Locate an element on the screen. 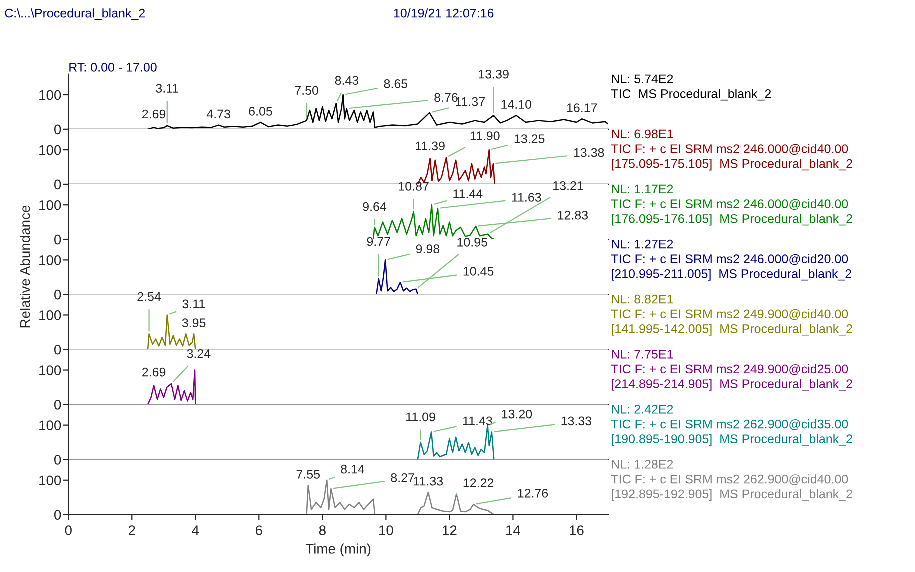 The width and height of the screenshot is (915, 572). x-tick-label: 14 is located at coordinates (513, 531).